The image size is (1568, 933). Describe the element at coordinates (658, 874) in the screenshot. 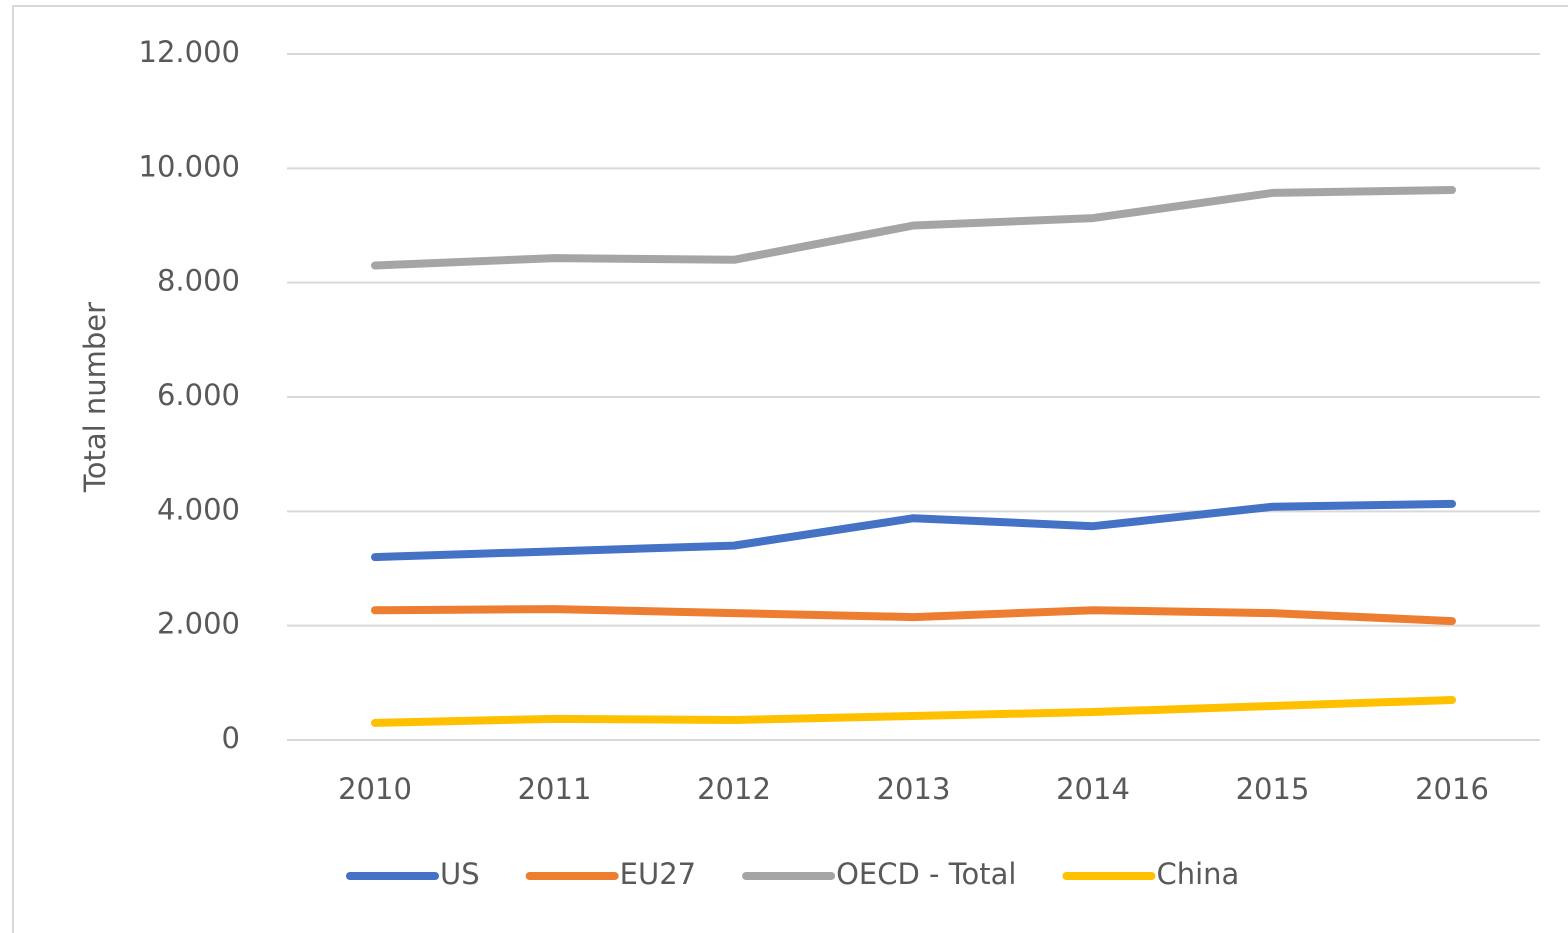

I see `legend-label: EU27` at that location.